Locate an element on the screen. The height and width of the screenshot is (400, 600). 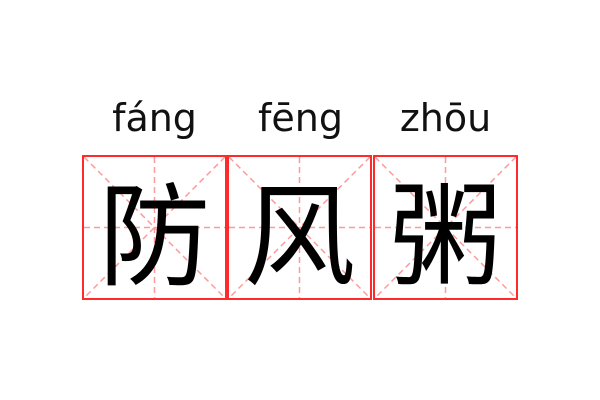
grid-cell-3: 粥 is located at coordinates (445, 229).